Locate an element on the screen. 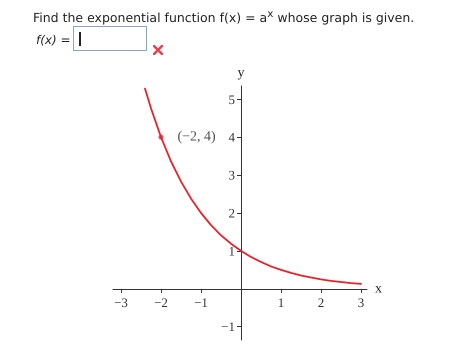 The height and width of the screenshot is (346, 474). x-axis-title: x is located at coordinates (378, 288).